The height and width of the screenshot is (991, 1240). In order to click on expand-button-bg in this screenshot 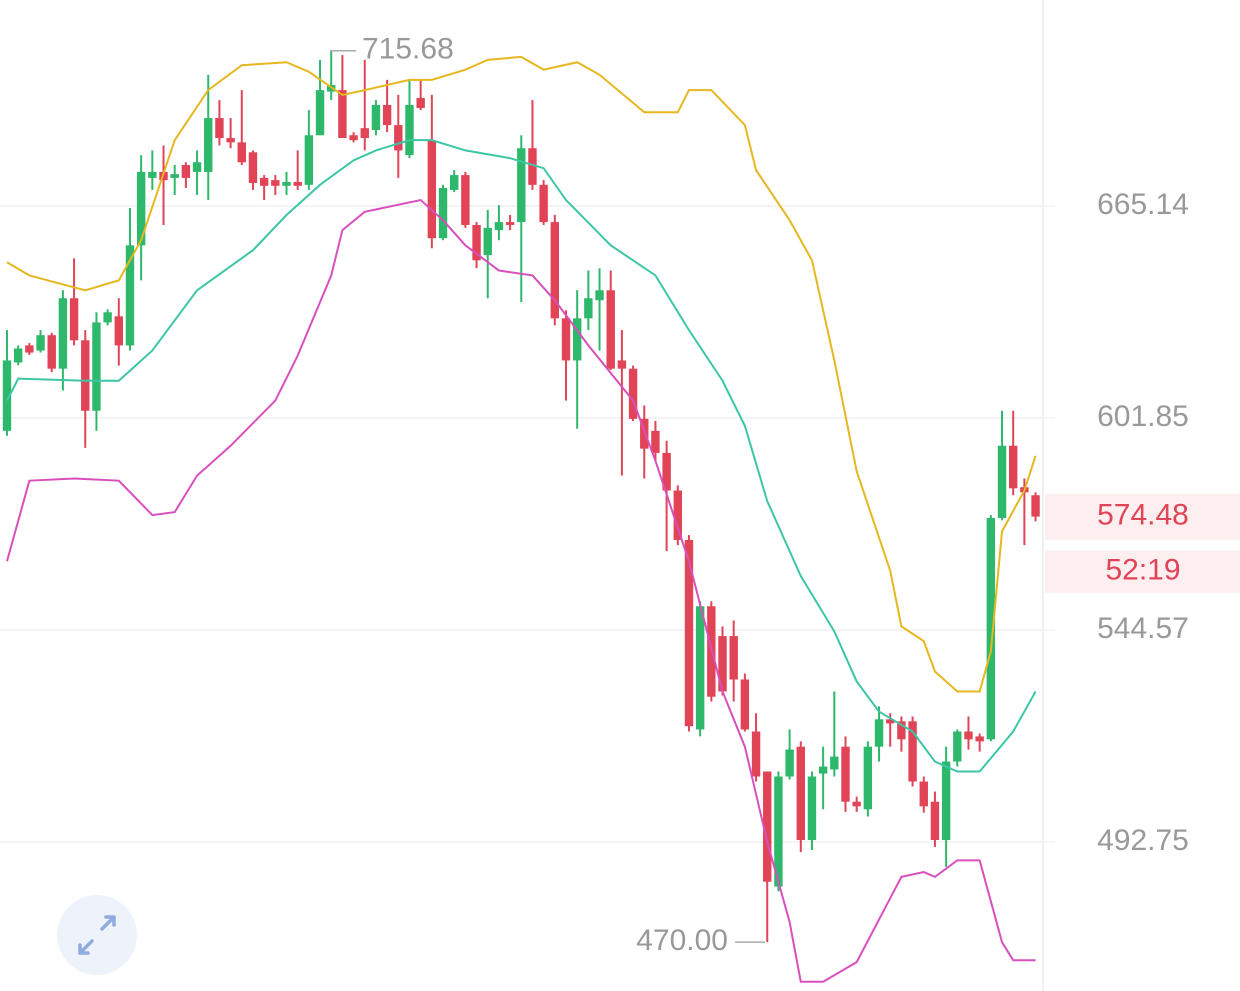, I will do `click(97, 935)`.